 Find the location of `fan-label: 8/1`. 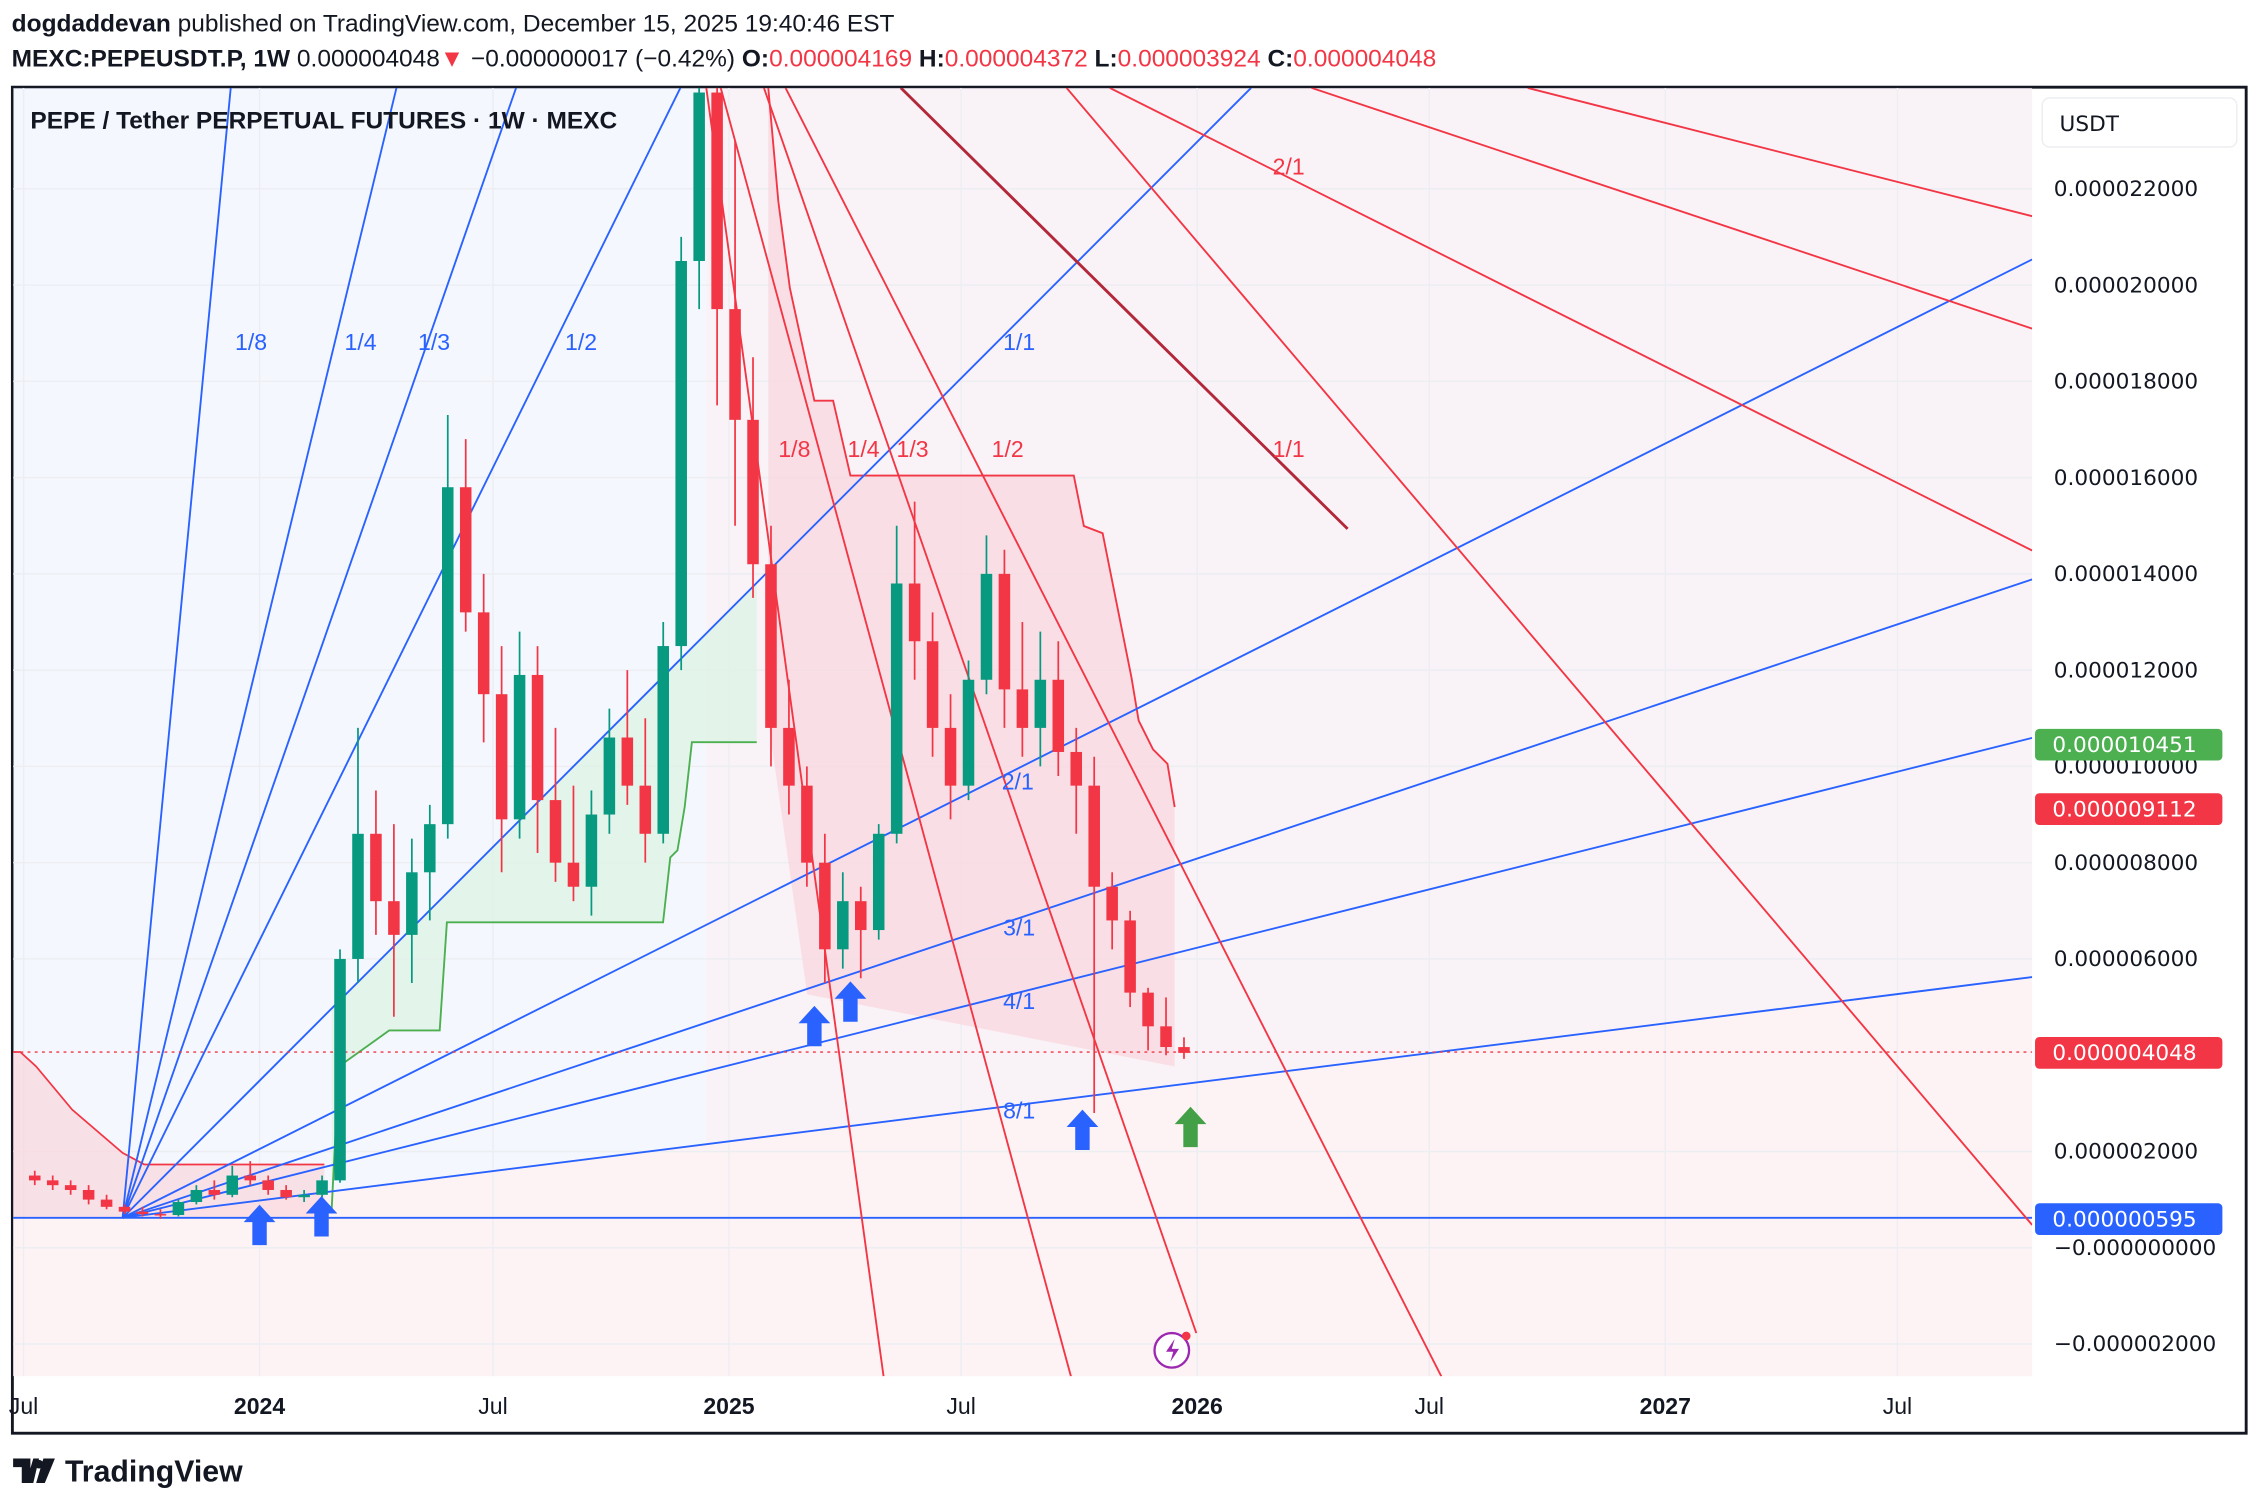

fan-label: 8/1 is located at coordinates (1019, 1110).